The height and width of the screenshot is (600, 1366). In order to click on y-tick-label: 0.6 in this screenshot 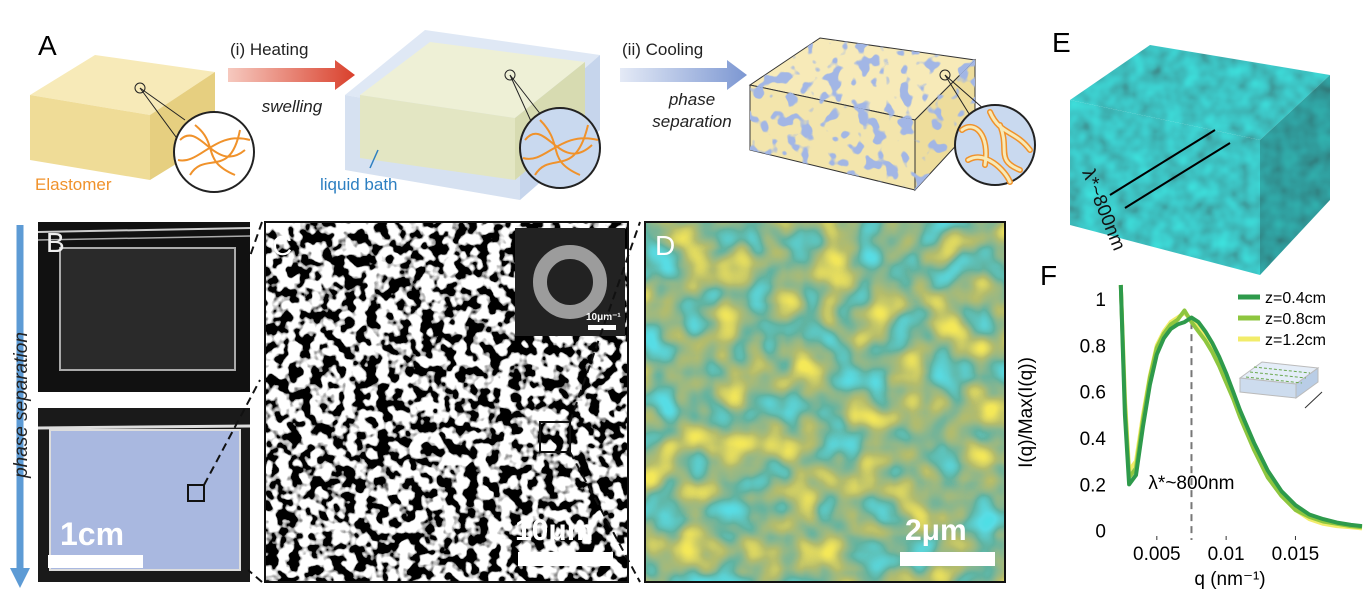, I will do `click(1093, 393)`.